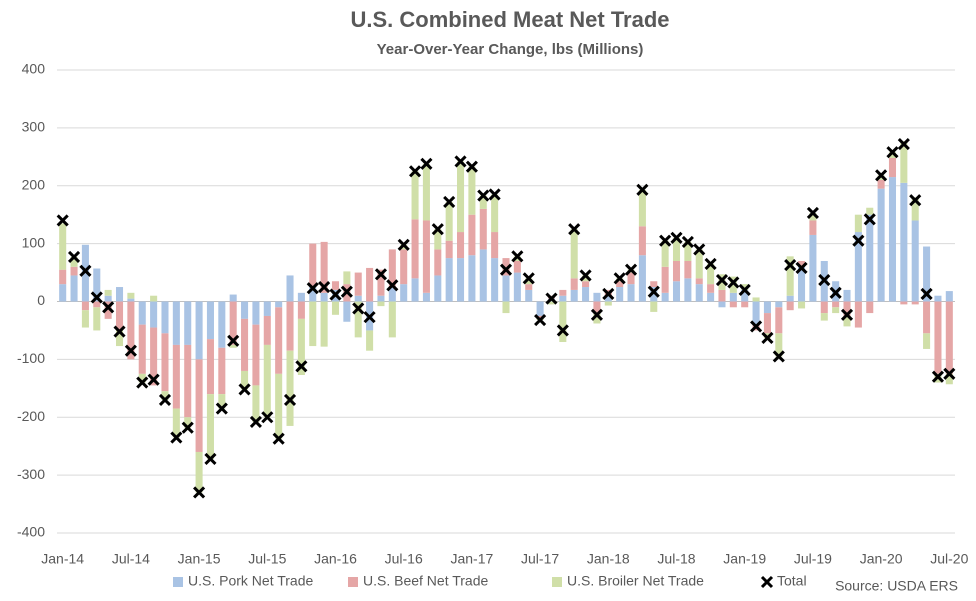  Describe the element at coordinates (31, 358) in the screenshot. I see `y-tick-label: -100` at that location.